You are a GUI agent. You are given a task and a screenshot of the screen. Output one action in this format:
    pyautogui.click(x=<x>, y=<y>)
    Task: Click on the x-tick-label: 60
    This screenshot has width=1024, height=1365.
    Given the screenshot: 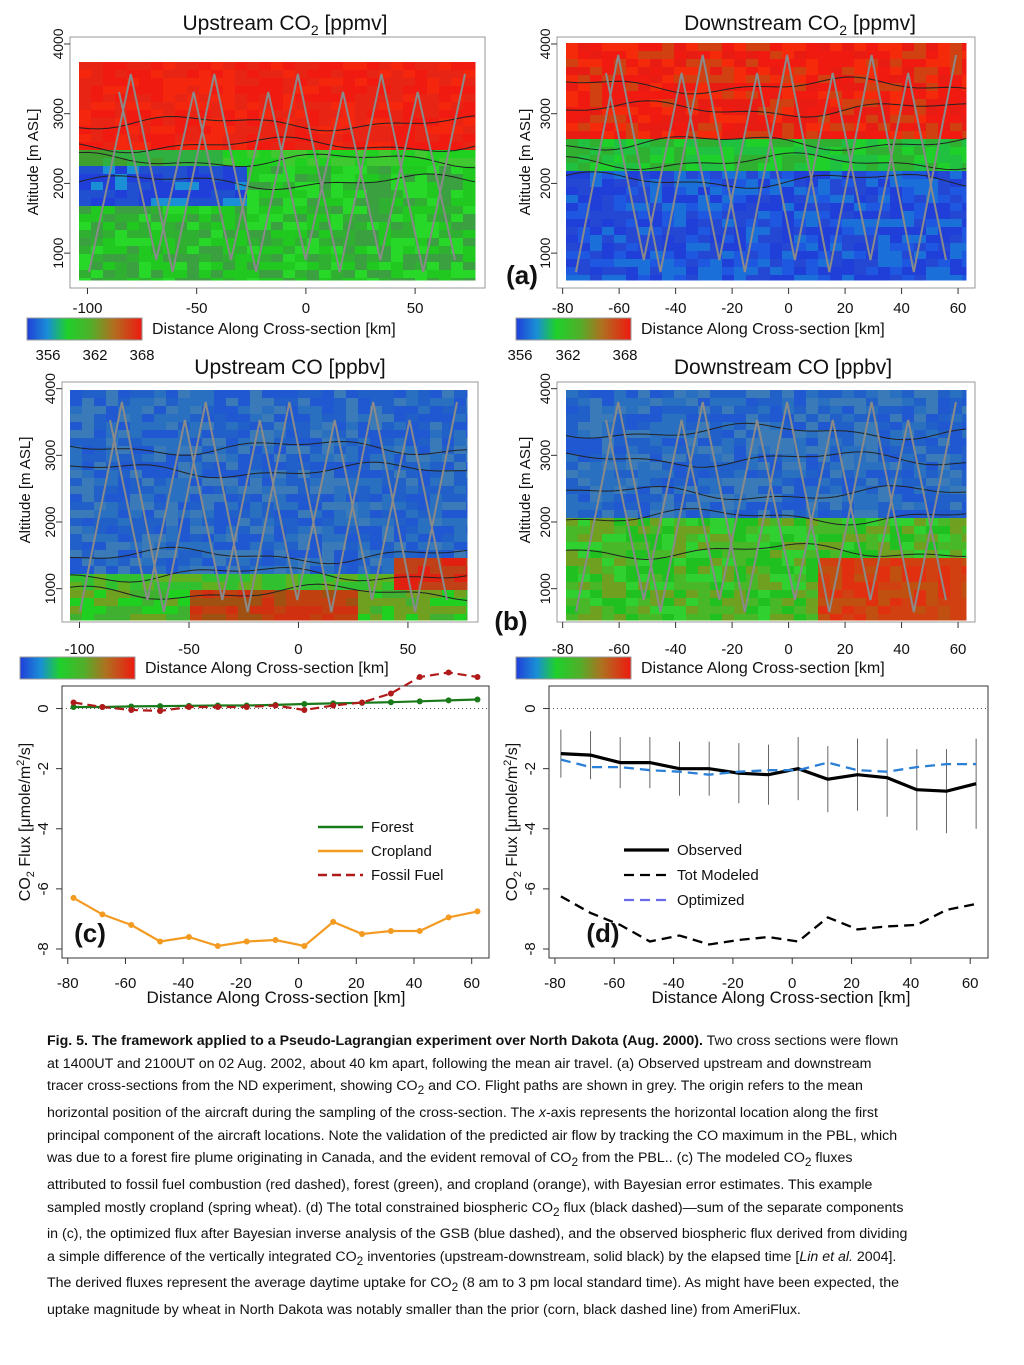 What is the action you would take?
    pyautogui.click(x=970, y=983)
    